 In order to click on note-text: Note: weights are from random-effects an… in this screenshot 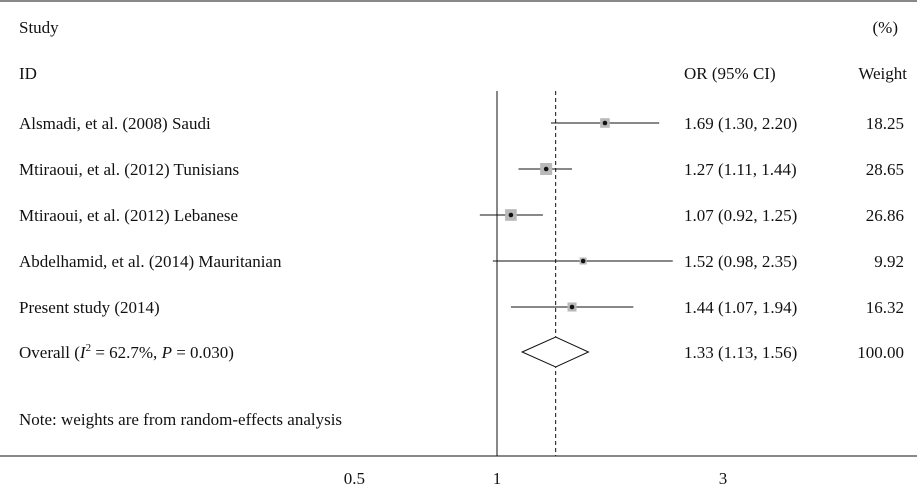, I will do `click(180, 419)`.